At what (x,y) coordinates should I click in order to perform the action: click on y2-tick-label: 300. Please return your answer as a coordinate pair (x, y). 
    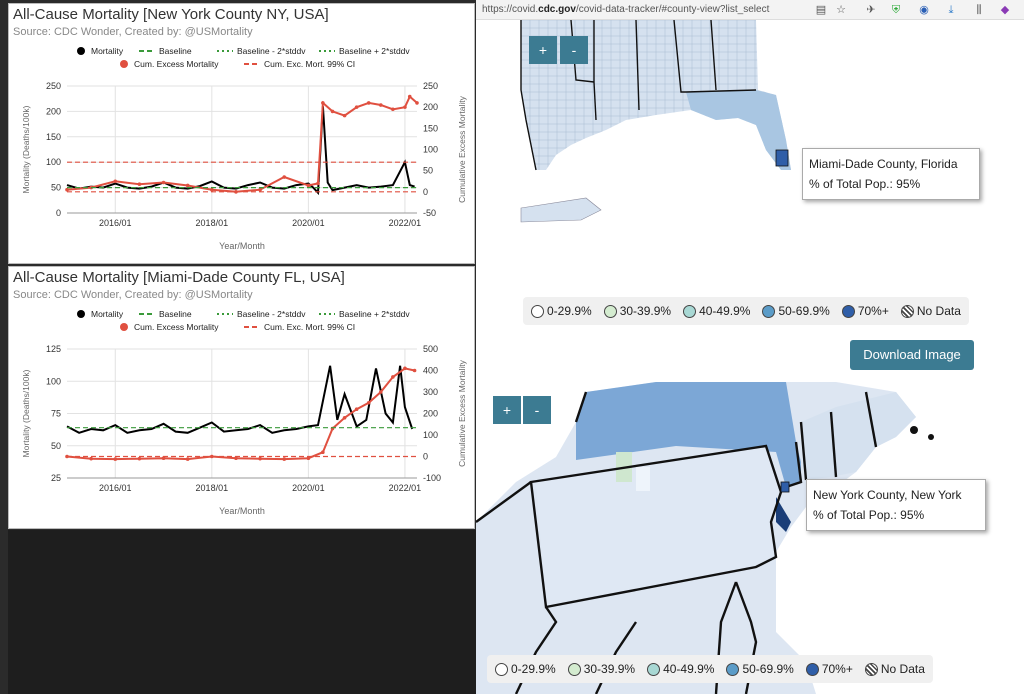
    Looking at the image, I should click on (430, 392).